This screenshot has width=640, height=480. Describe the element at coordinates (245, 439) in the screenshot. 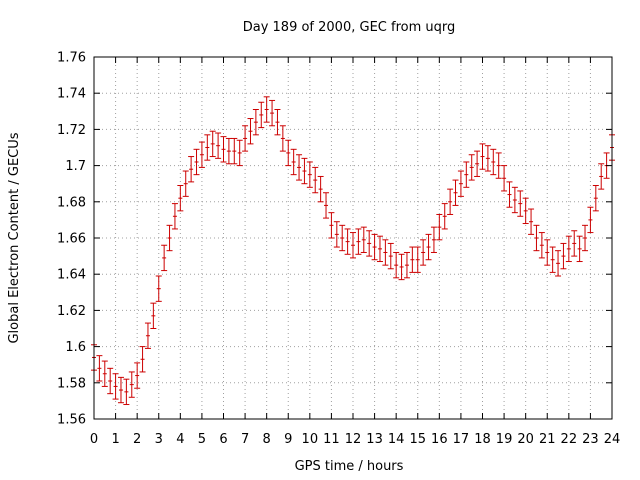

I see `x-tick-label: 7` at that location.